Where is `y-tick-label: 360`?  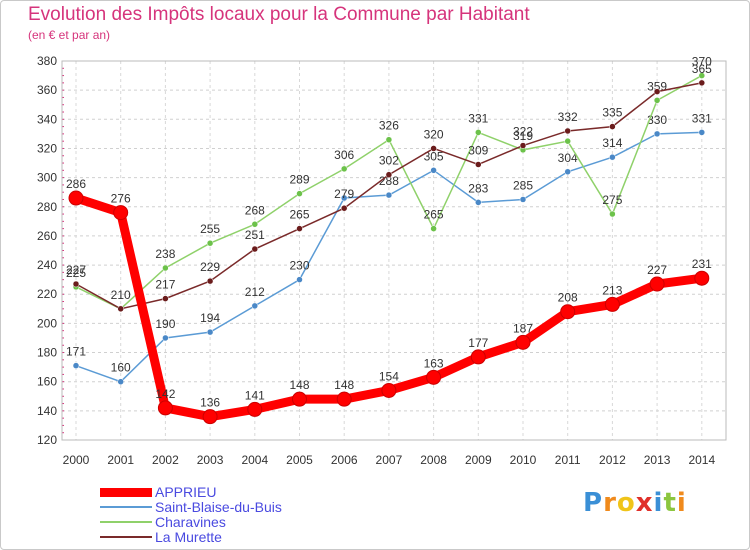 y-tick-label: 360 is located at coordinates (47, 90).